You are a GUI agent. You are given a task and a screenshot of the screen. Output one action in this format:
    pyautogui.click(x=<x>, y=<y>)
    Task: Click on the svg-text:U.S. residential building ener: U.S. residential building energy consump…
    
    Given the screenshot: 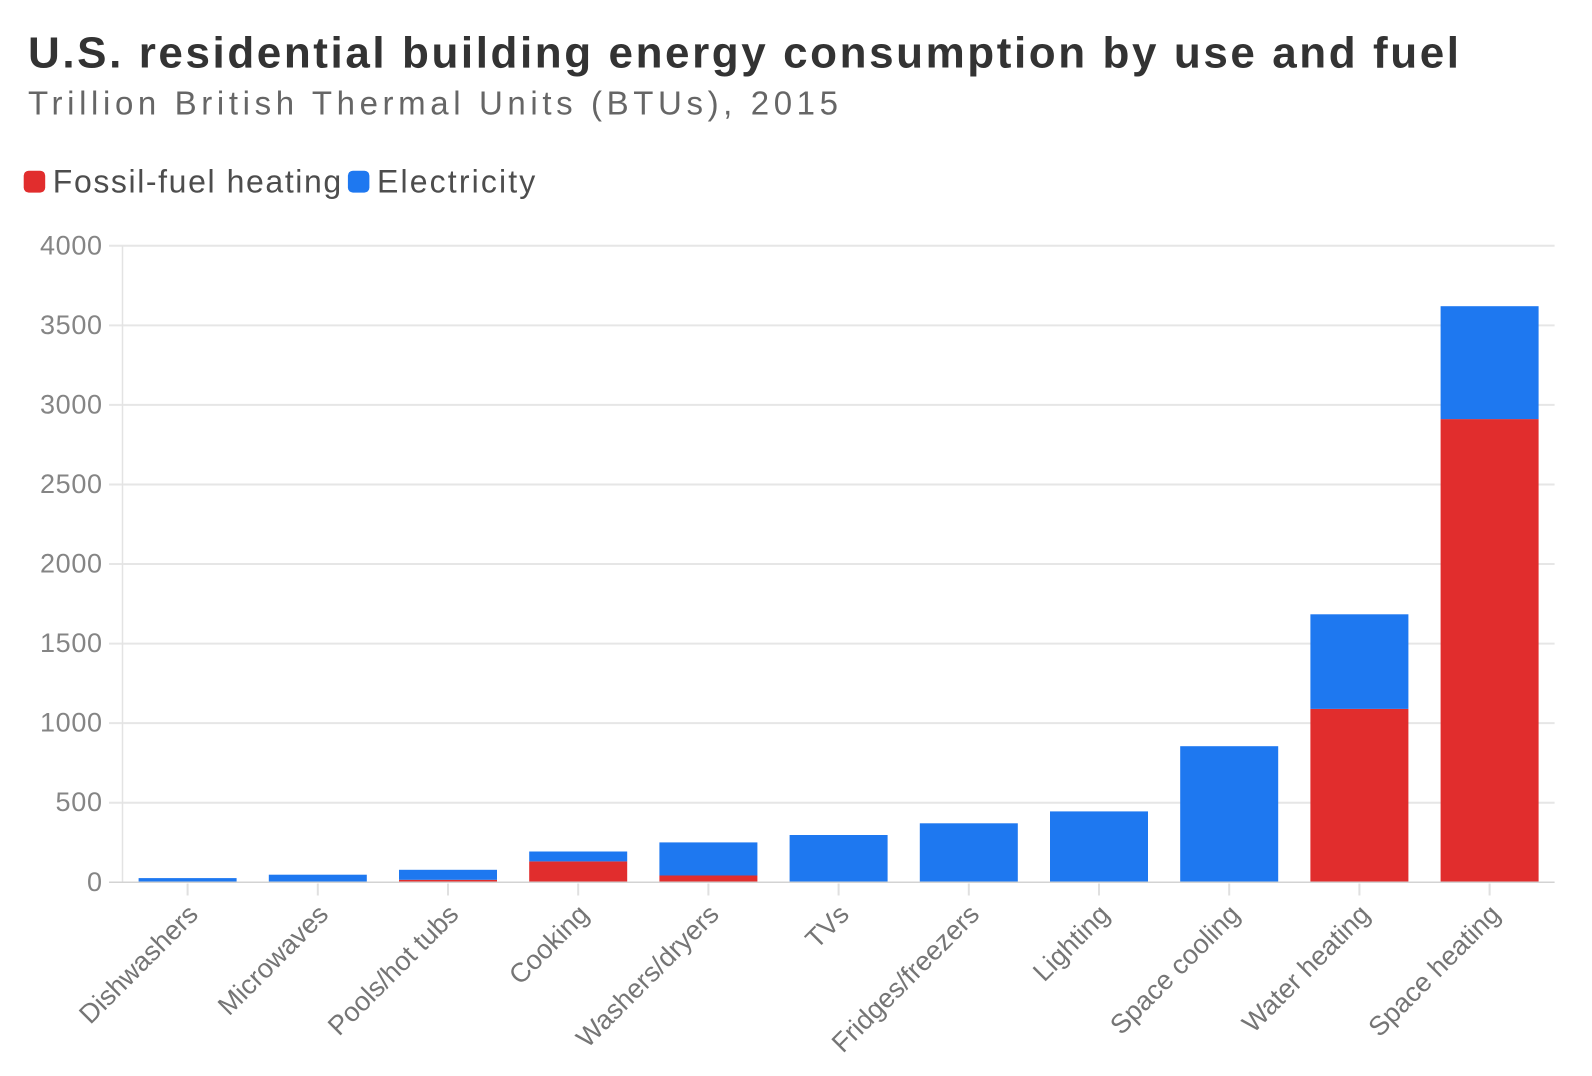 What is the action you would take?
    pyautogui.click(x=743, y=53)
    